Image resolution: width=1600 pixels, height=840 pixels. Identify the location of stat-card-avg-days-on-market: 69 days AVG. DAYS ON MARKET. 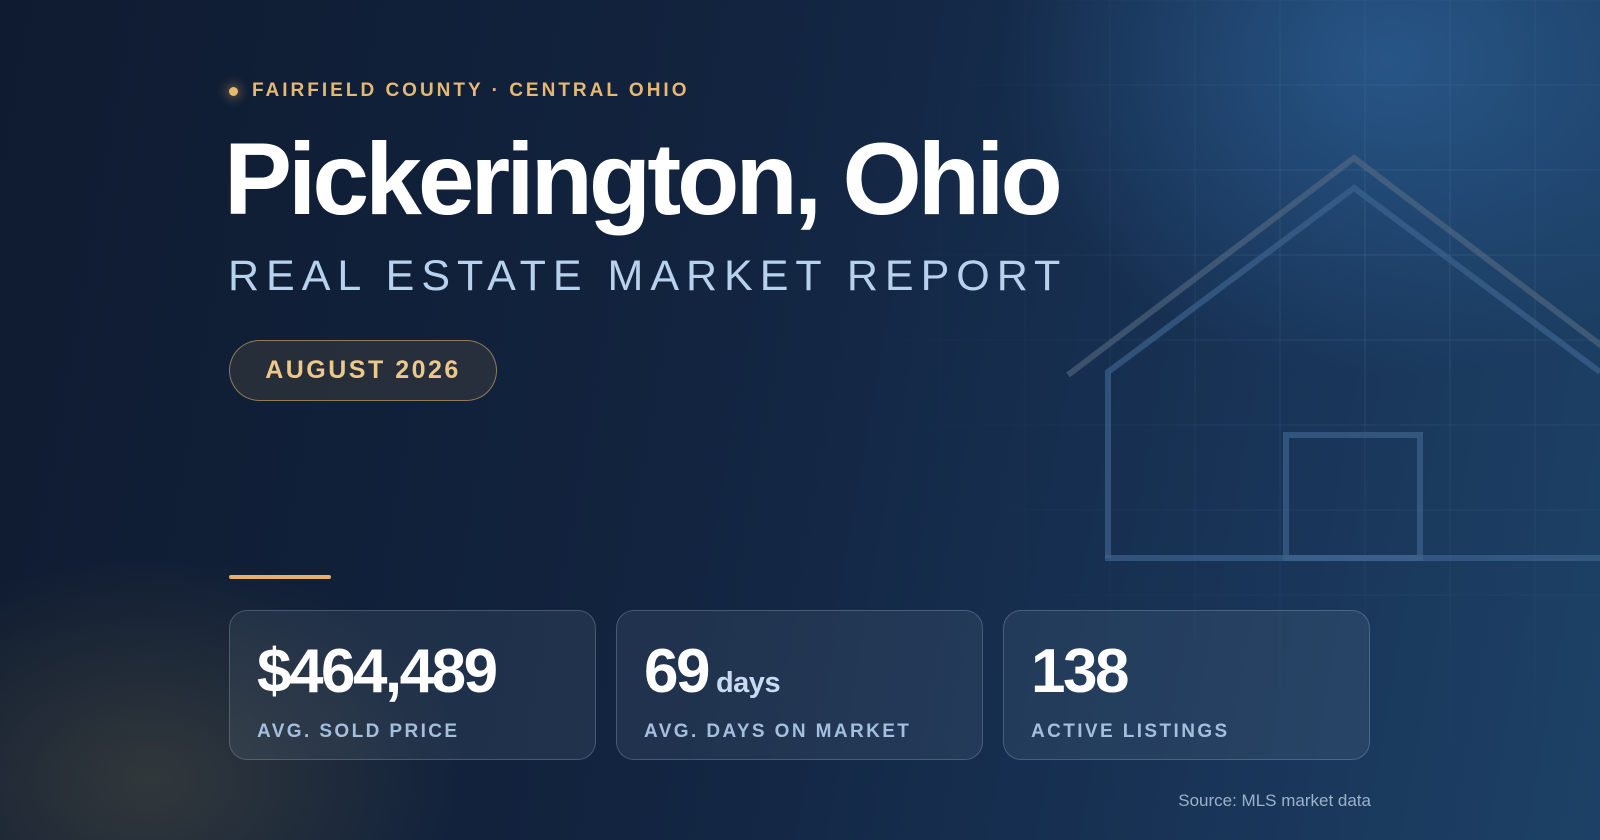
(799, 685).